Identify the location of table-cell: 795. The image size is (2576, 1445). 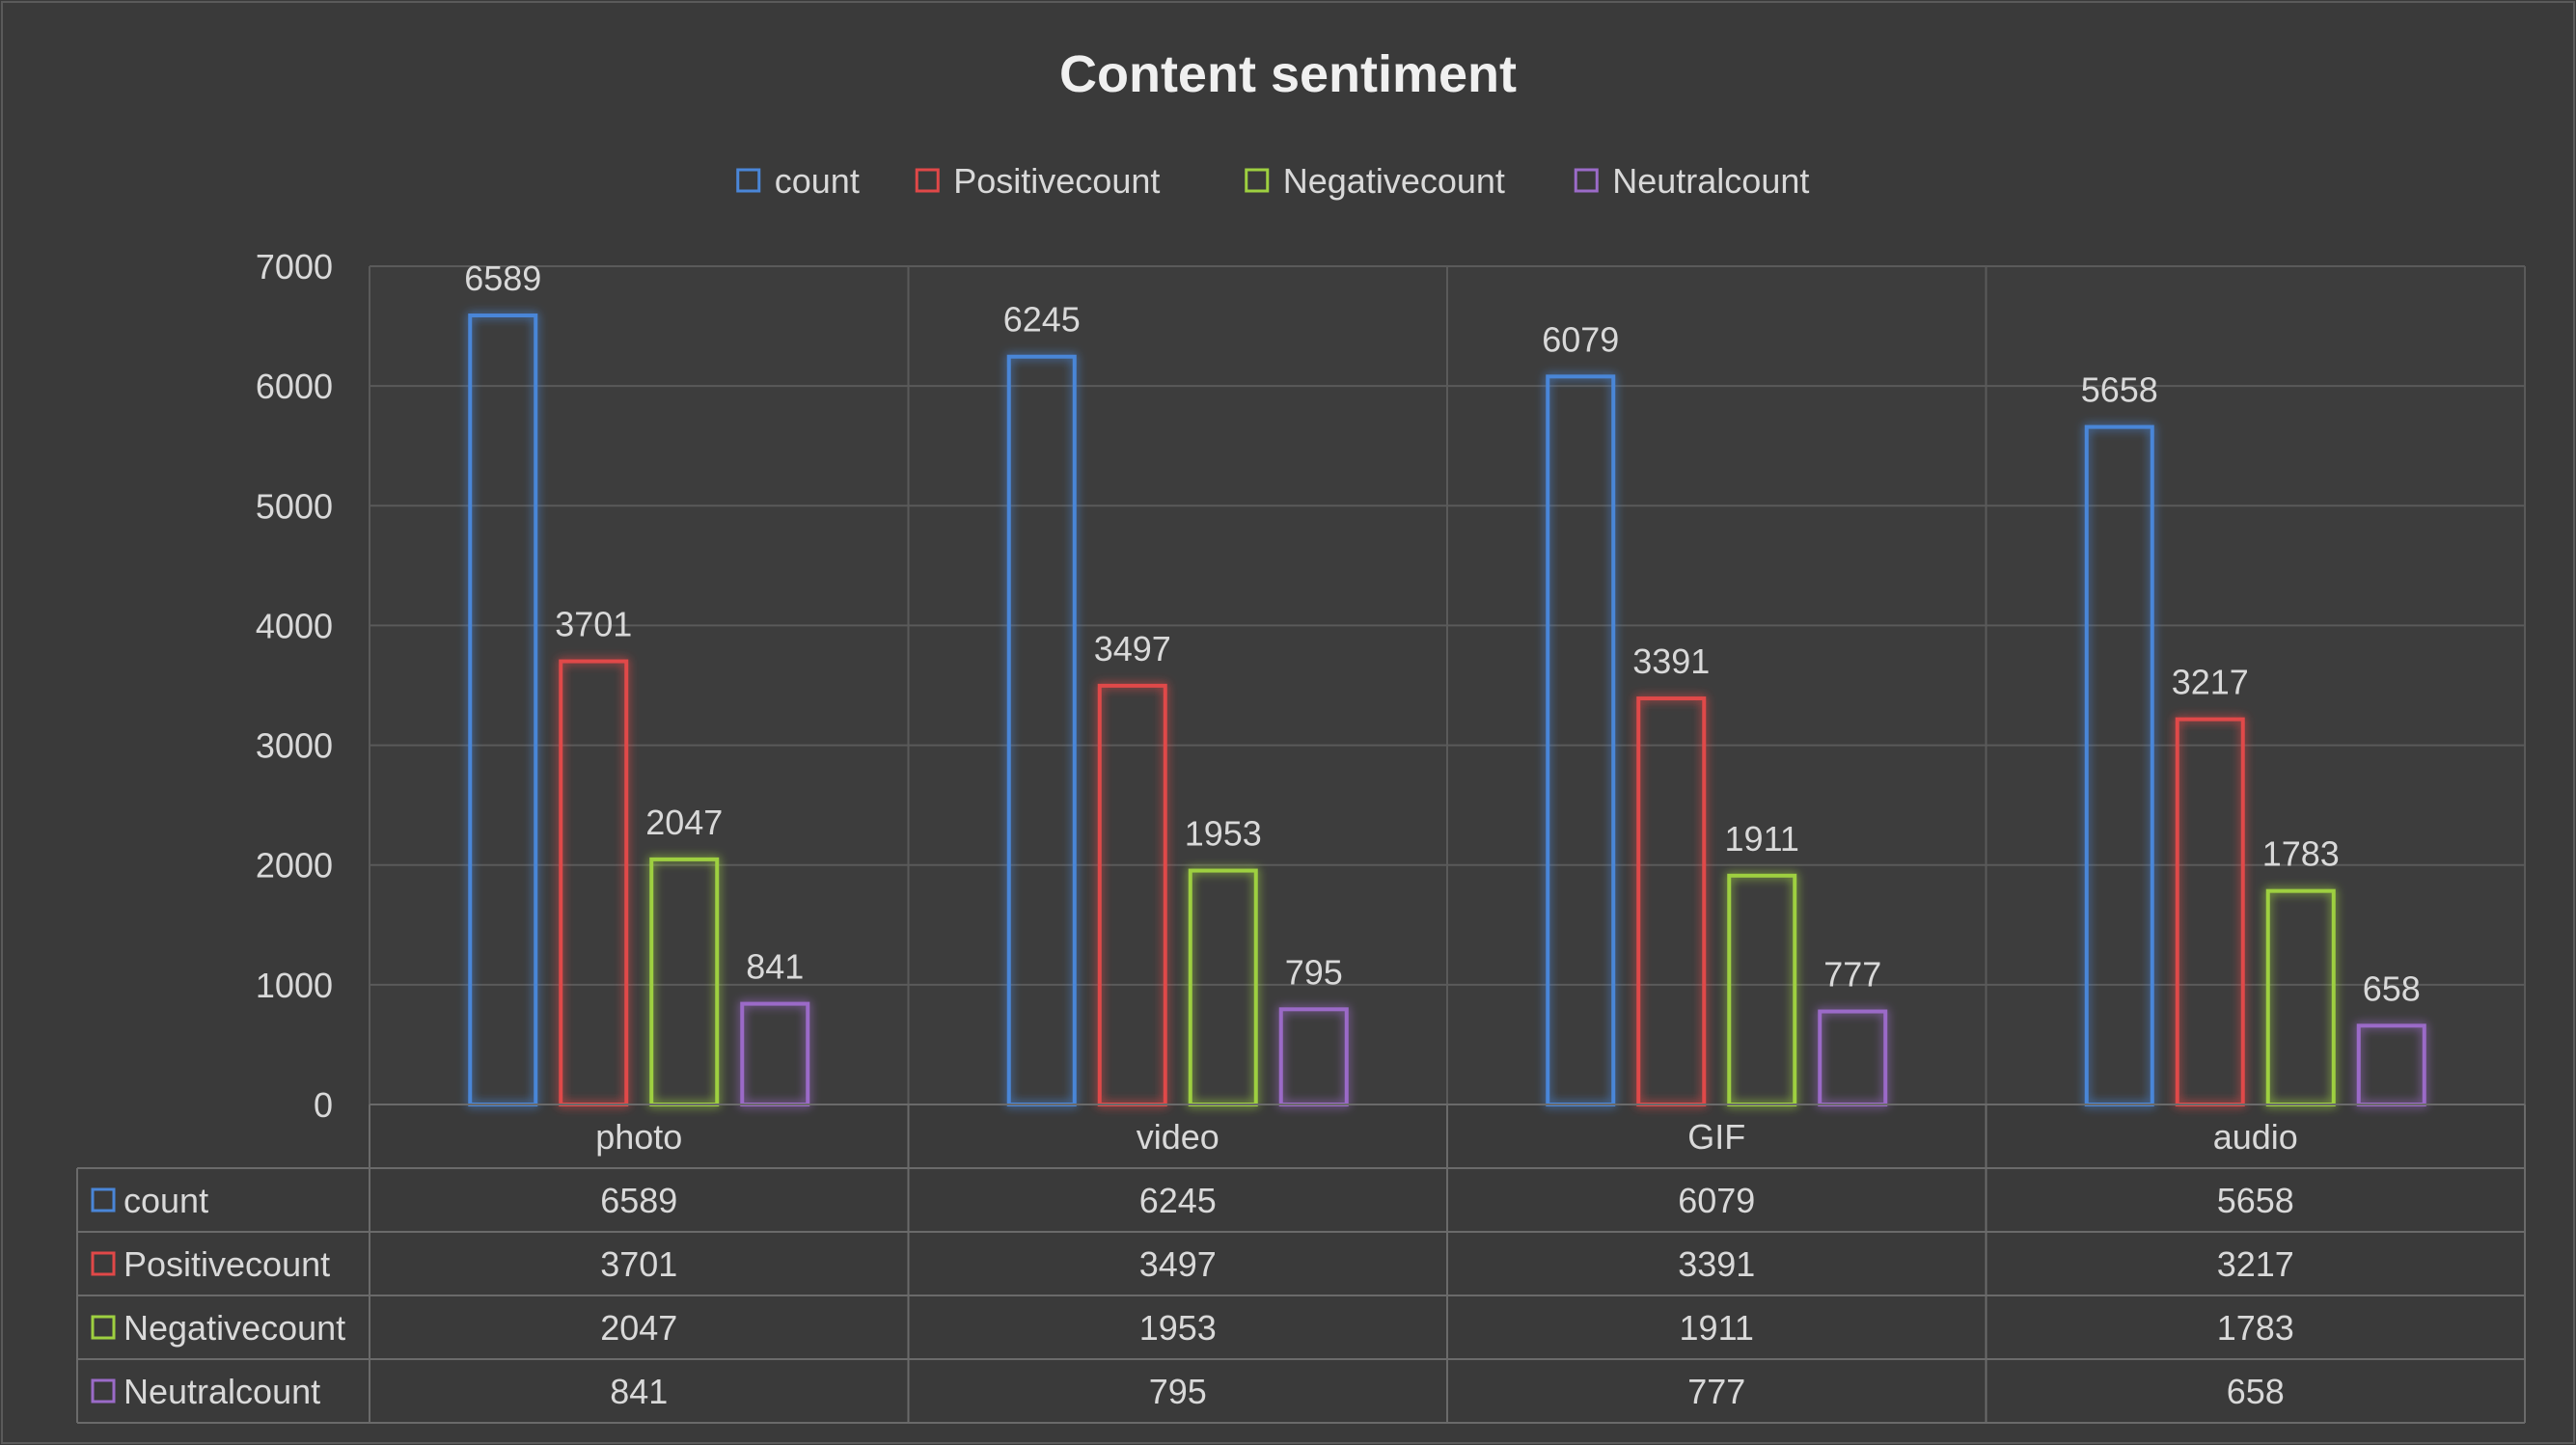
(1178, 1391).